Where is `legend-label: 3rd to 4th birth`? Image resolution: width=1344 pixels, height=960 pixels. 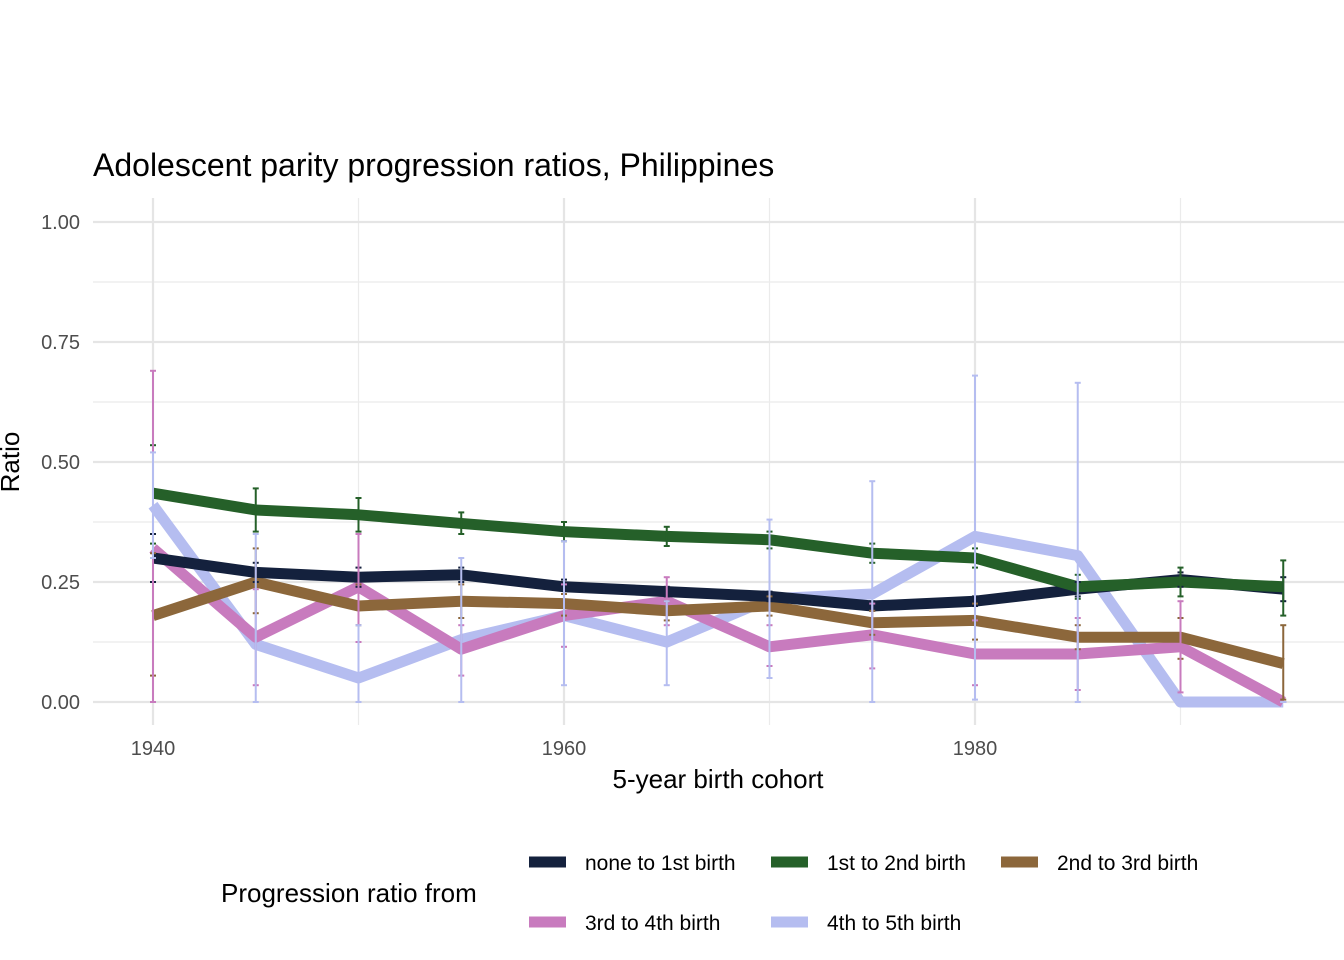
legend-label: 3rd to 4th birth is located at coordinates (652, 923).